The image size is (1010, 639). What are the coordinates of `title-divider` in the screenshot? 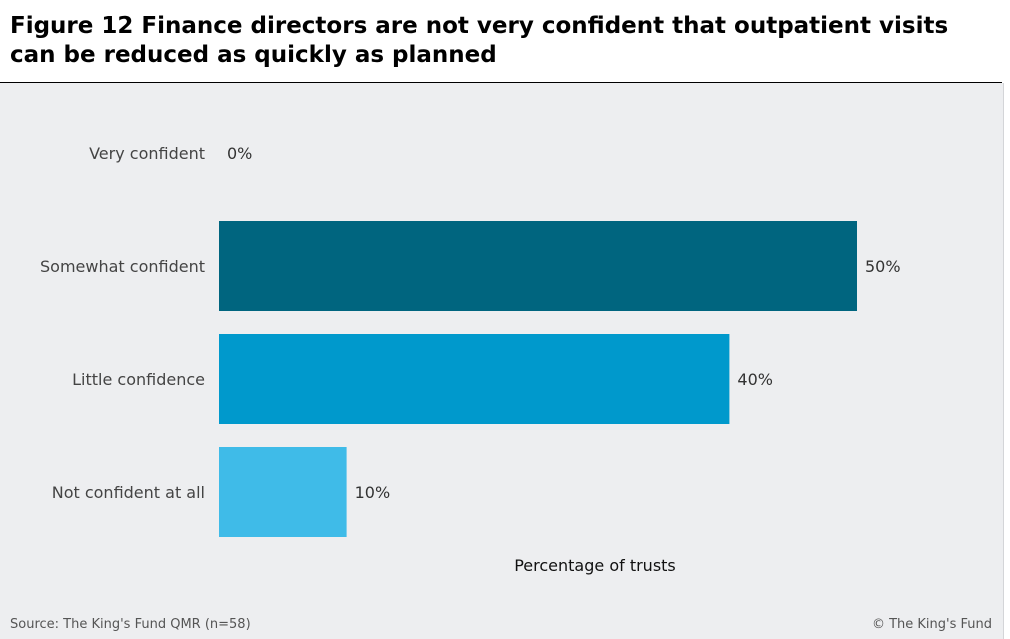 It's located at (501, 82).